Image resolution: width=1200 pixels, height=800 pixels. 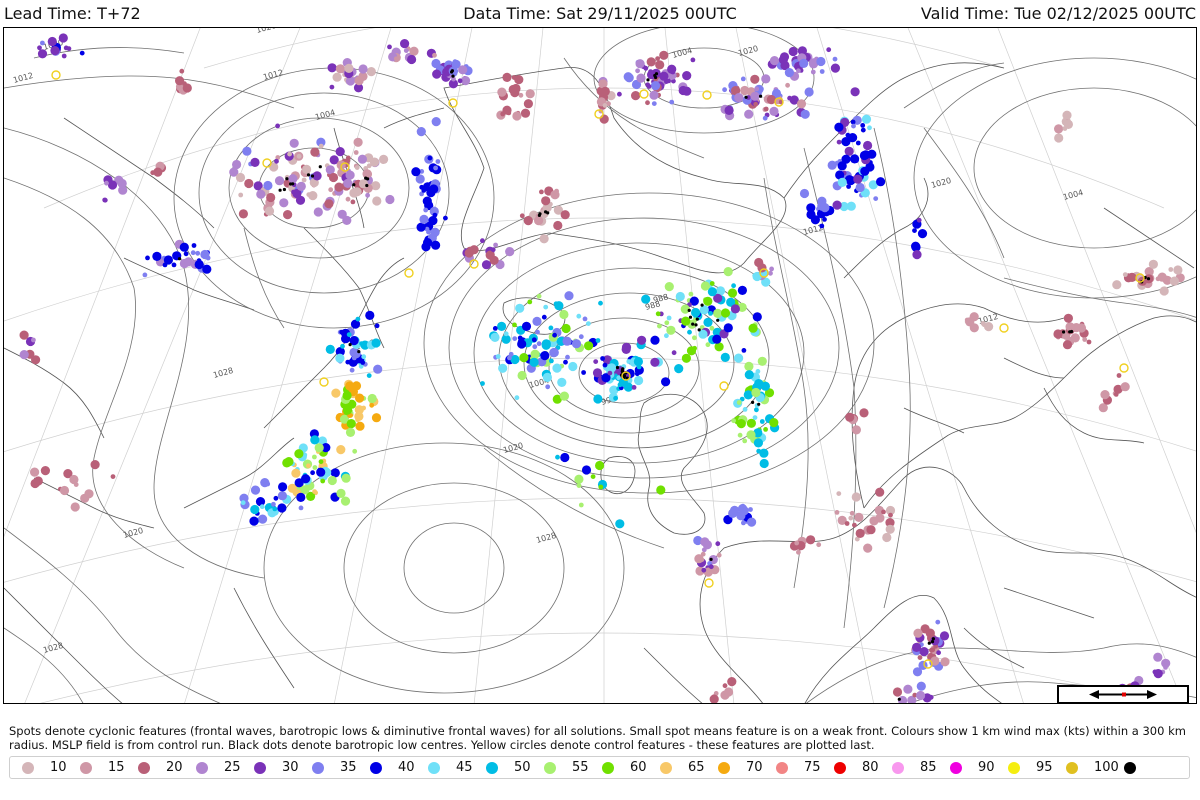 What do you see at coordinates (1106, 767) in the screenshot?
I see `legend-label: 100` at bounding box center [1106, 767].